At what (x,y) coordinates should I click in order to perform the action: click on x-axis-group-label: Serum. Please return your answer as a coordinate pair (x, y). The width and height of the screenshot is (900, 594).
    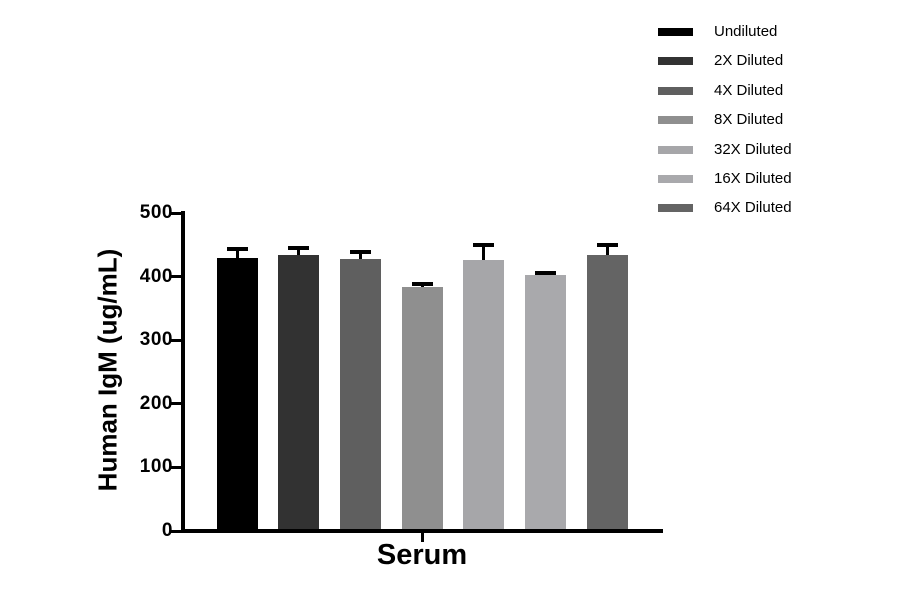
    Looking at the image, I should click on (422, 555).